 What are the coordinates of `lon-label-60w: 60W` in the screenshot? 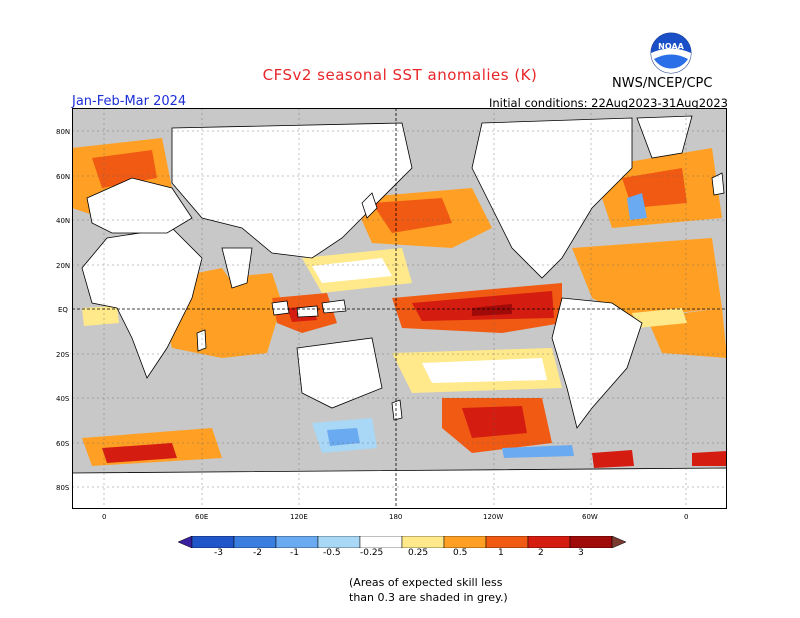 It's located at (590, 517).